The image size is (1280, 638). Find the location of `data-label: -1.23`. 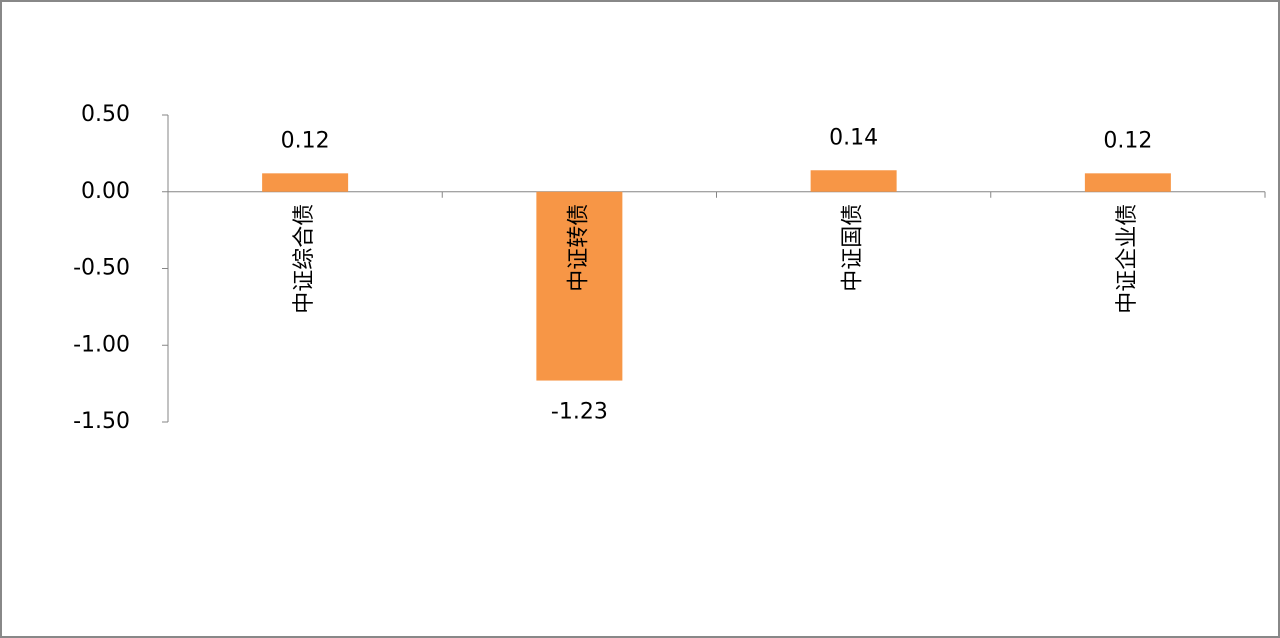

data-label: -1.23 is located at coordinates (579, 412).